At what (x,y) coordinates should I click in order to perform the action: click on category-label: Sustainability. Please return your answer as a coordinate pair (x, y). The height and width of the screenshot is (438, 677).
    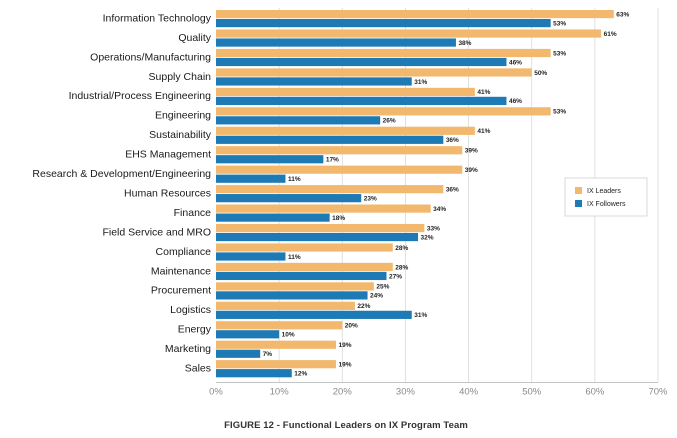
    Looking at the image, I should click on (180, 135).